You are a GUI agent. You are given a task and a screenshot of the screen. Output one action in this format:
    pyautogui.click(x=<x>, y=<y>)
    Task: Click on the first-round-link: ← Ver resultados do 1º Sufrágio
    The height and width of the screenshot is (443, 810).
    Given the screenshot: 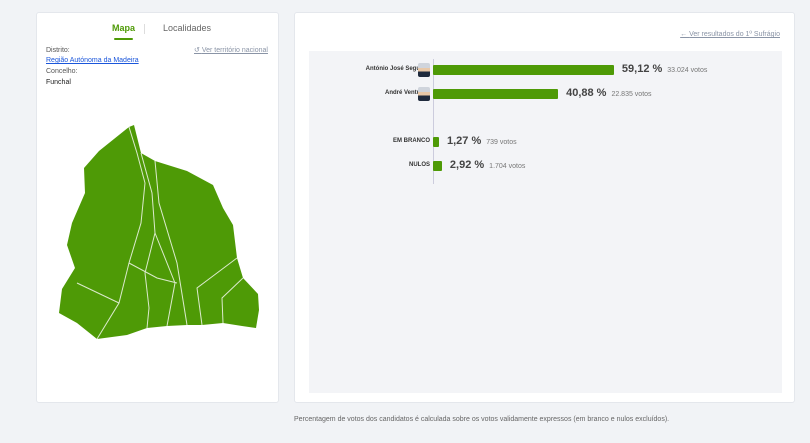 What is the action you would take?
    pyautogui.click(x=730, y=34)
    